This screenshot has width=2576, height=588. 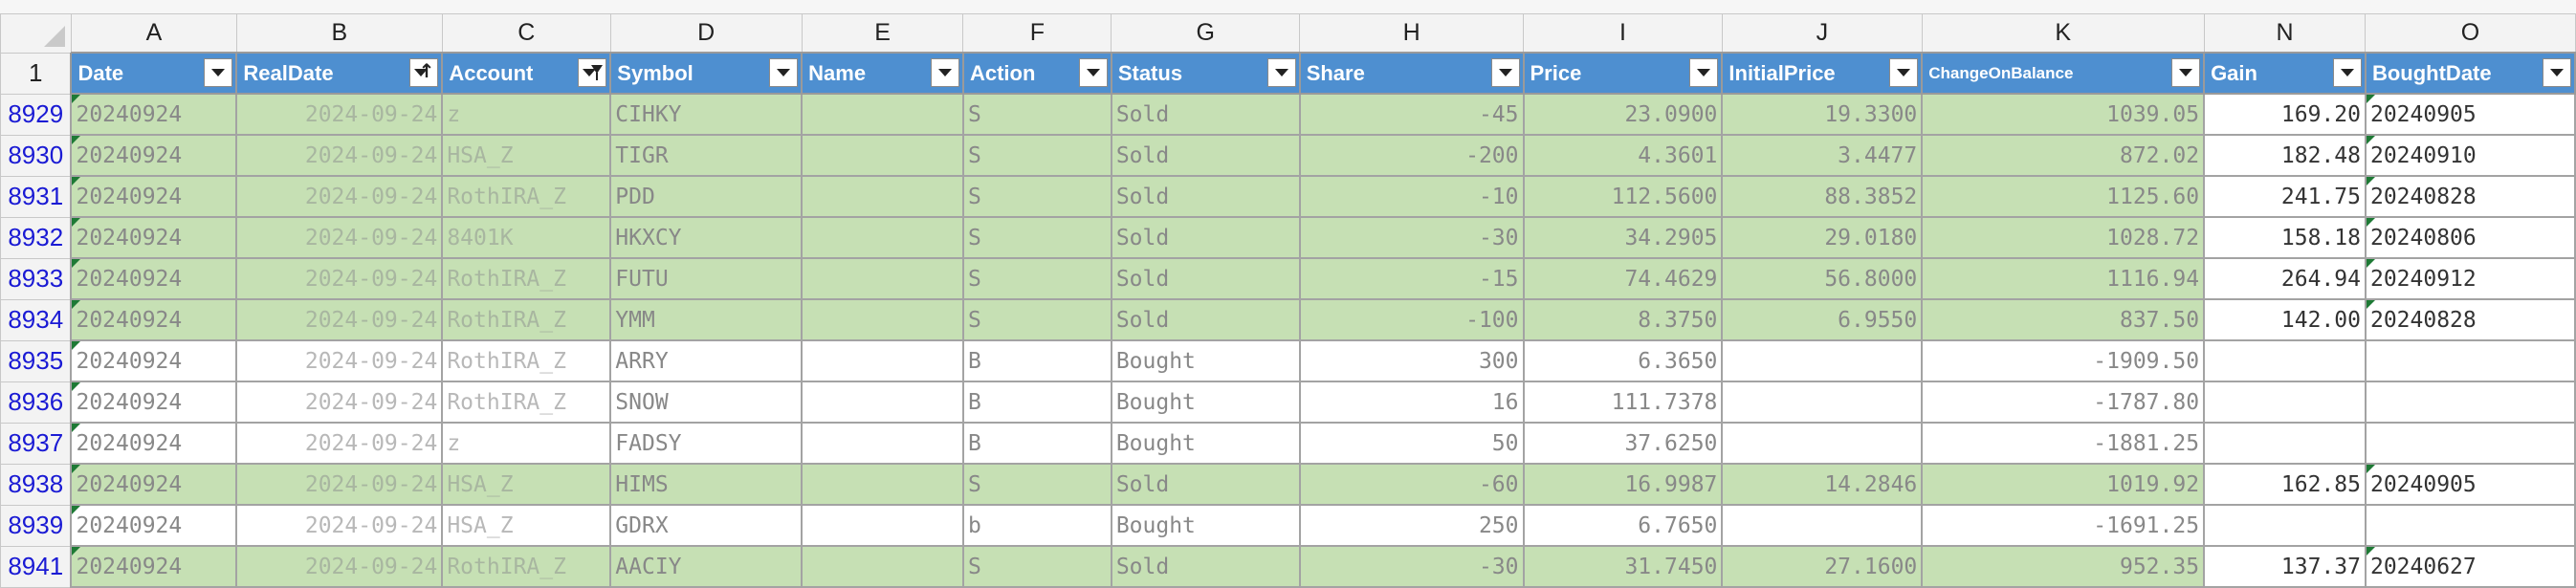 I want to click on row-header: 8934, so click(x=36, y=319).